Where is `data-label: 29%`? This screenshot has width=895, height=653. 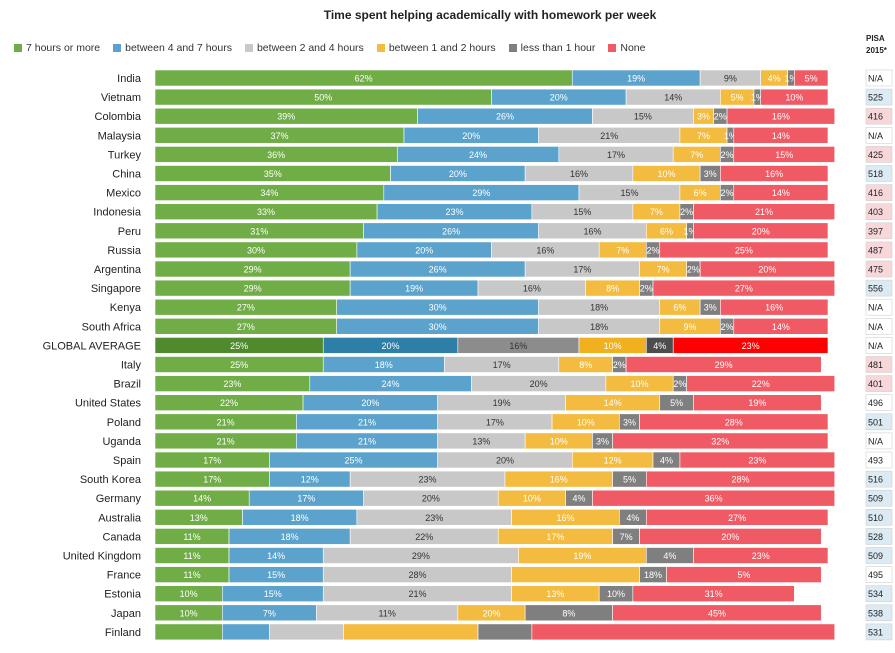 data-label: 29% is located at coordinates (724, 365).